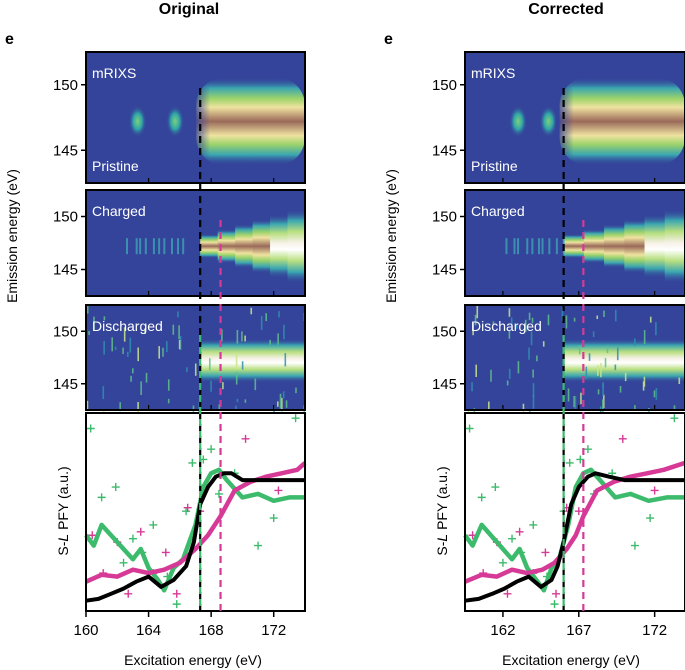  What do you see at coordinates (9, 39) in the screenshot?
I see `panel-letter: e` at bounding box center [9, 39].